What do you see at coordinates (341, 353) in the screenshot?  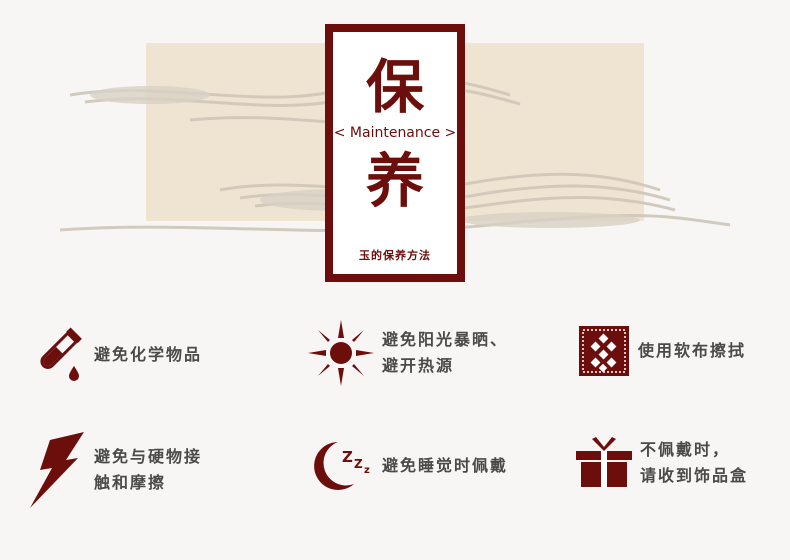 I see `sun-icon` at bounding box center [341, 353].